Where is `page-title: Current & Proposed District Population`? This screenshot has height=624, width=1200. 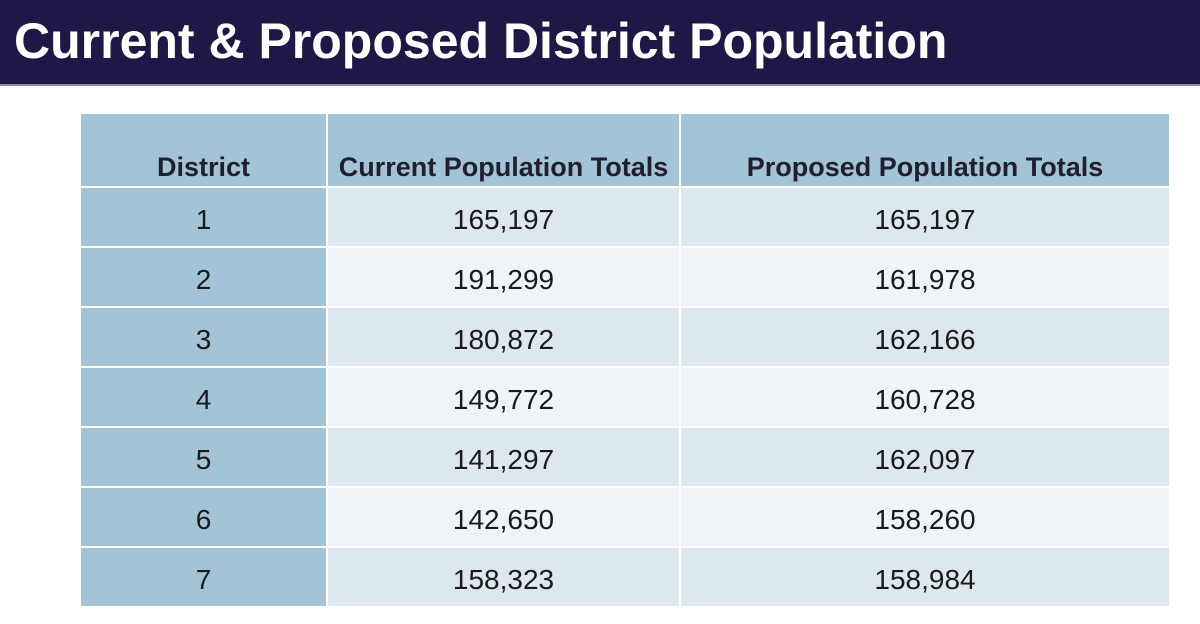
page-title: Current & Proposed District Population is located at coordinates (481, 41).